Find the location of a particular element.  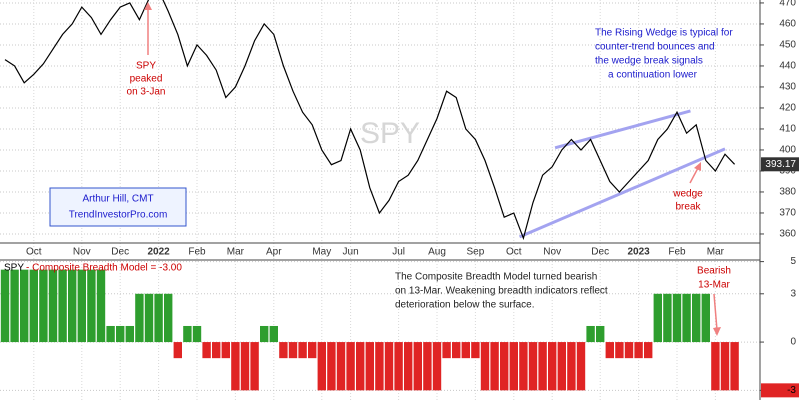

signal-annotation: Bearish 13-Mar is located at coordinates (714, 301).